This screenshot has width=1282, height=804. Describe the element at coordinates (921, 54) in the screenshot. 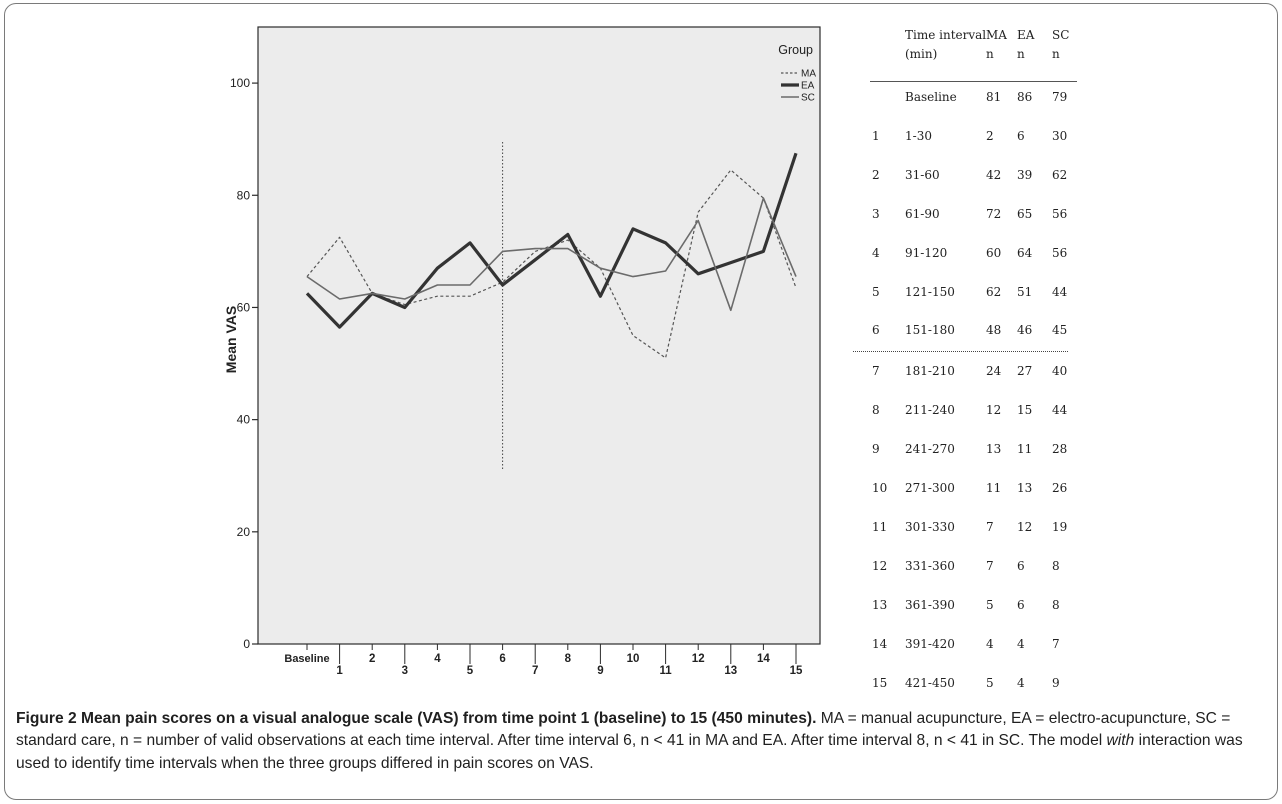

I see `table-header-sub: (min)` at that location.